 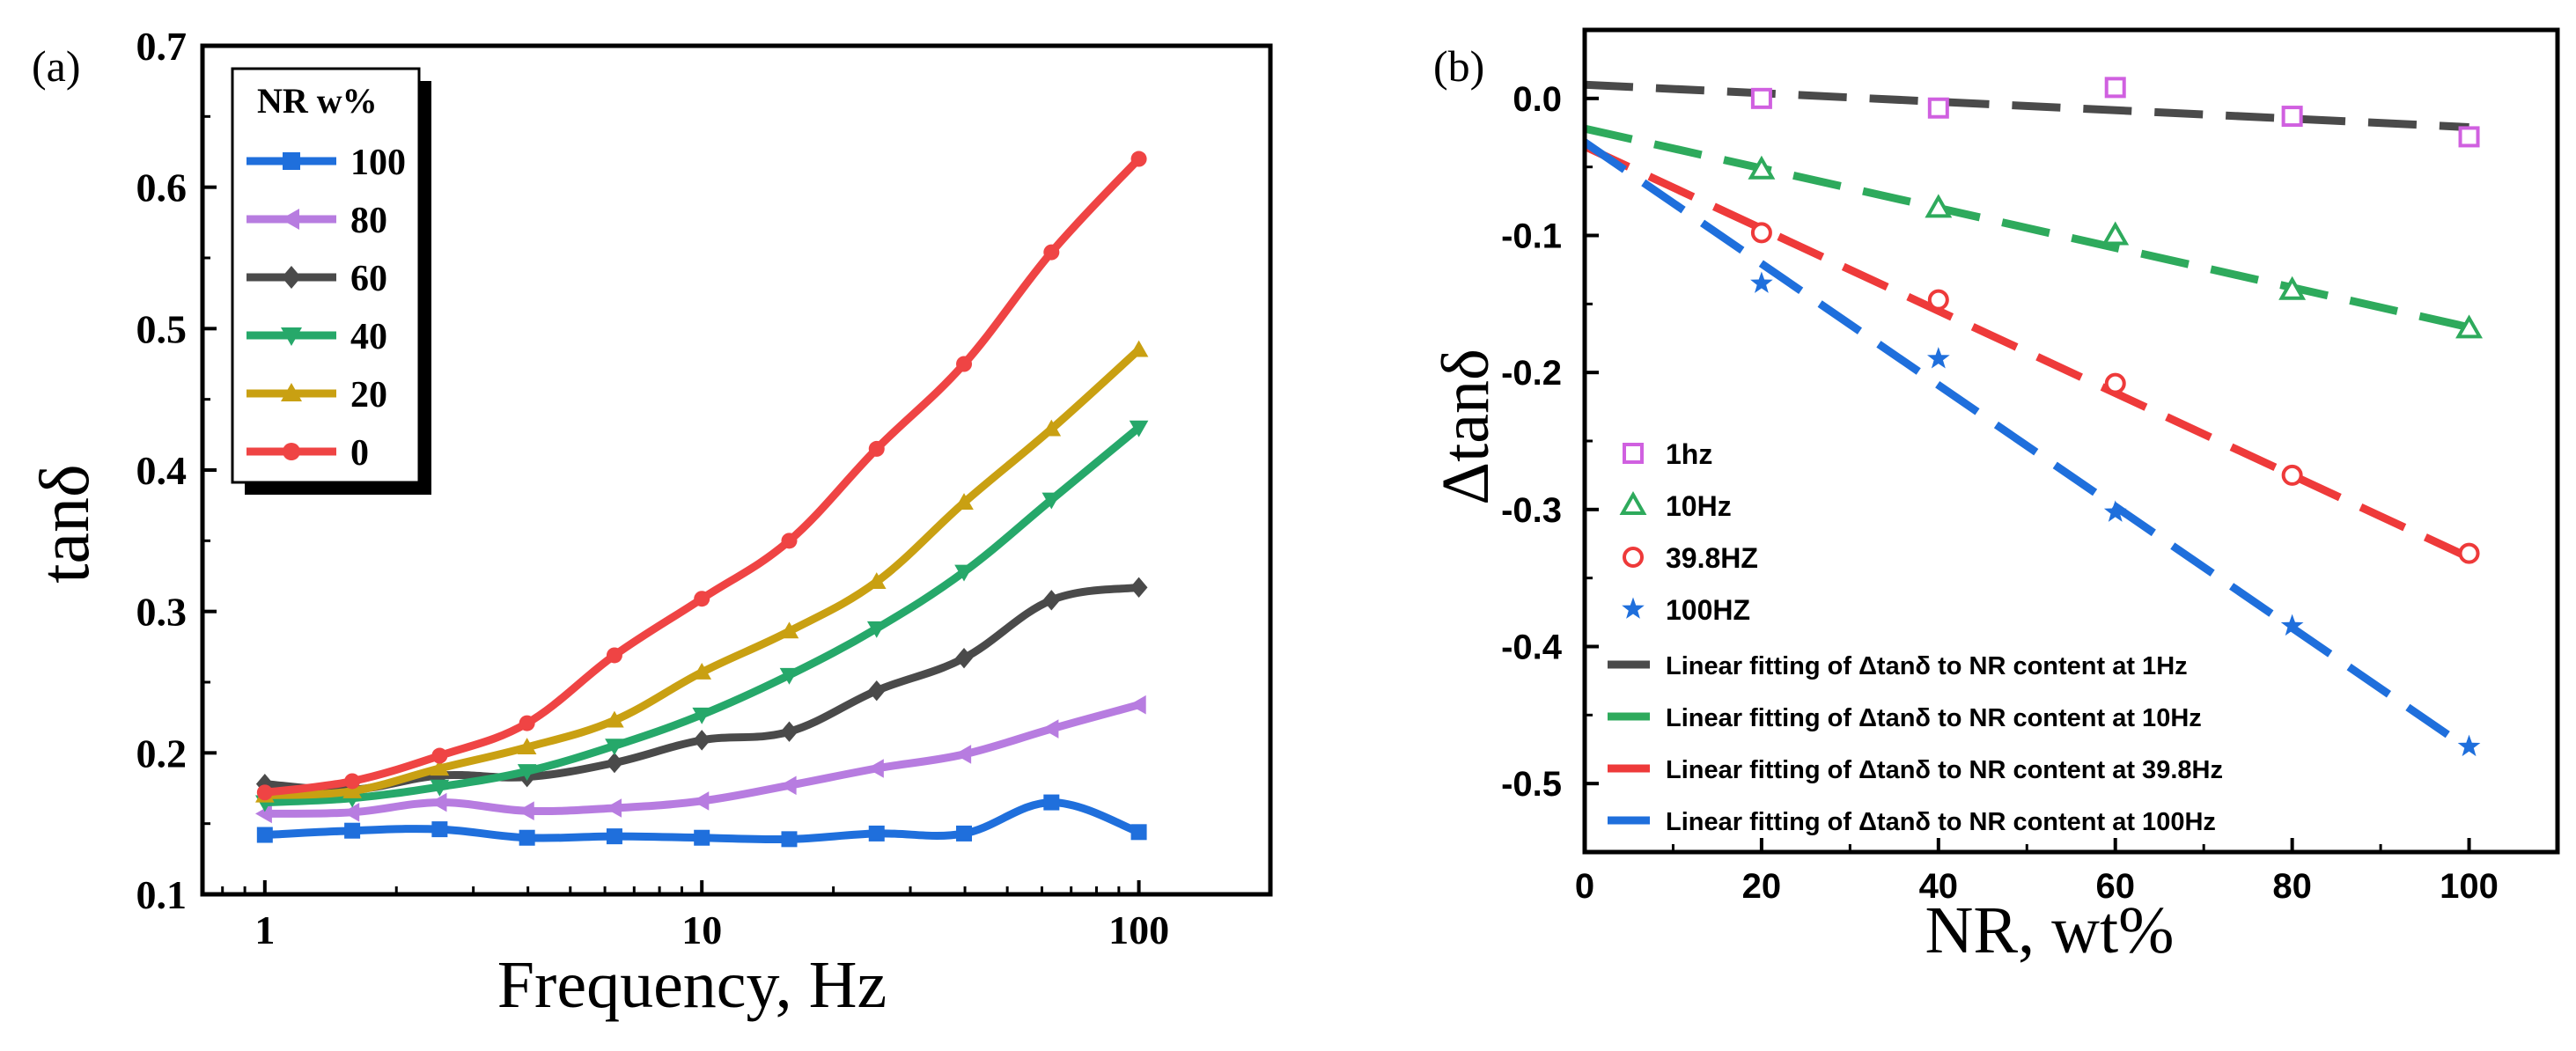 I want to click on b-x-tick-label: 60, so click(x=2115, y=887).